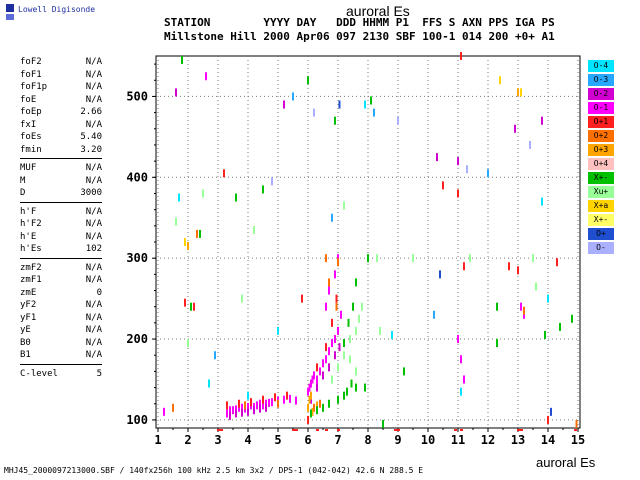  Describe the element at coordinates (61, 62) in the screenshot. I see `param-row: foF2 N/A` at that location.